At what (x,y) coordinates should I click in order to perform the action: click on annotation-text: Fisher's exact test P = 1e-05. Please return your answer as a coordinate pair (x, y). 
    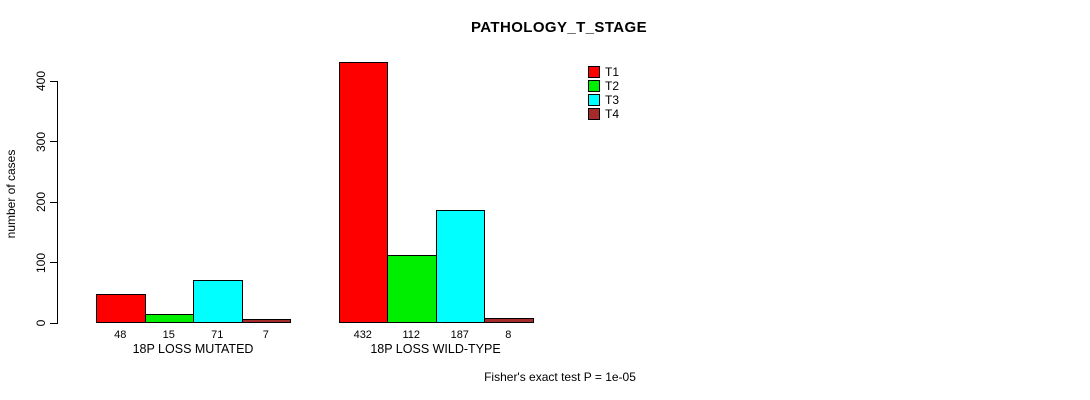
    Looking at the image, I should click on (560, 377).